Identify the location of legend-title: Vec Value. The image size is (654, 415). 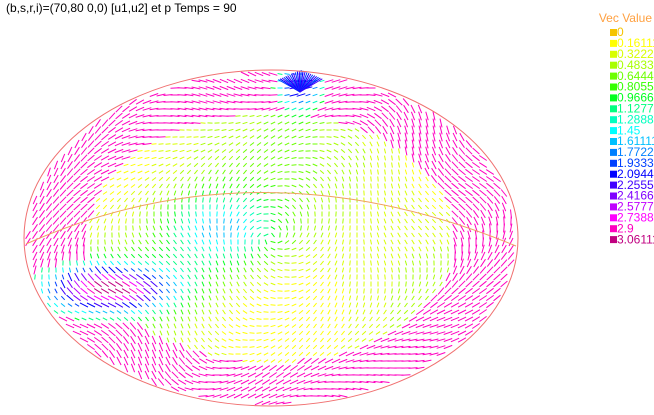
(625, 18).